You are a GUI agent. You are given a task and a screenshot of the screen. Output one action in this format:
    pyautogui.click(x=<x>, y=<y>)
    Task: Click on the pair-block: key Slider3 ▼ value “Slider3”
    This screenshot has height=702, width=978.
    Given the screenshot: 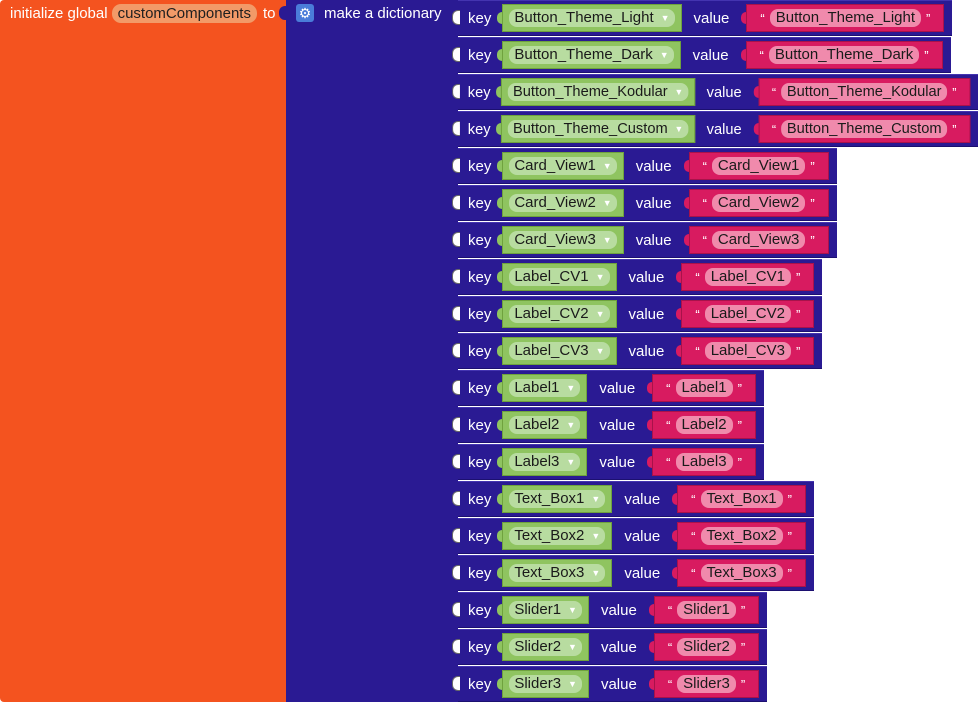 What is the action you would take?
    pyautogui.click(x=610, y=684)
    